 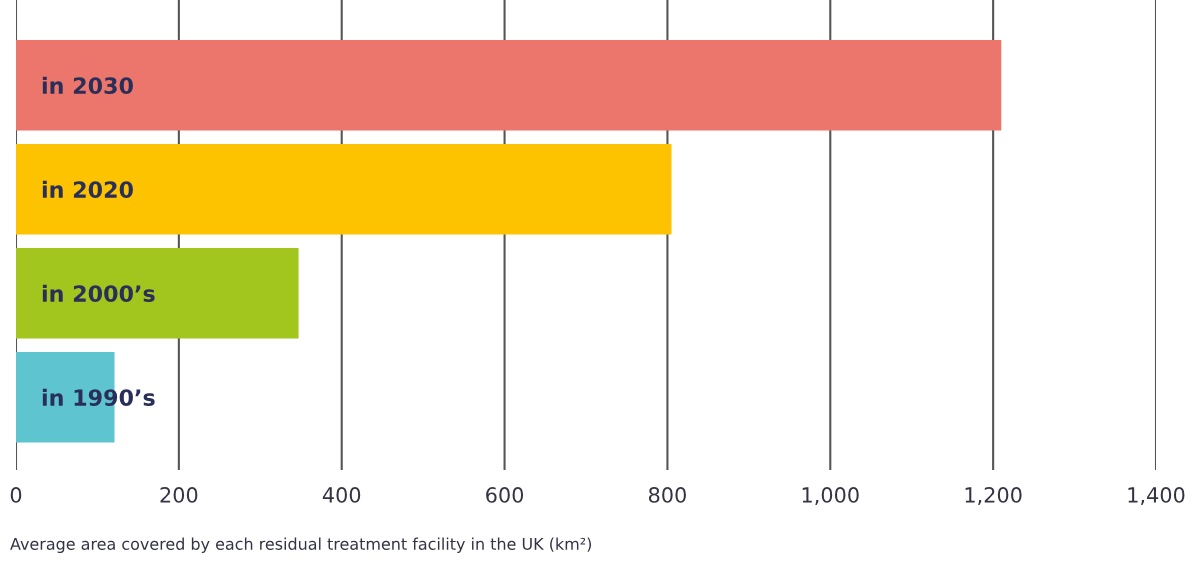 I want to click on y-tick-label: in 2020, so click(x=87, y=189).